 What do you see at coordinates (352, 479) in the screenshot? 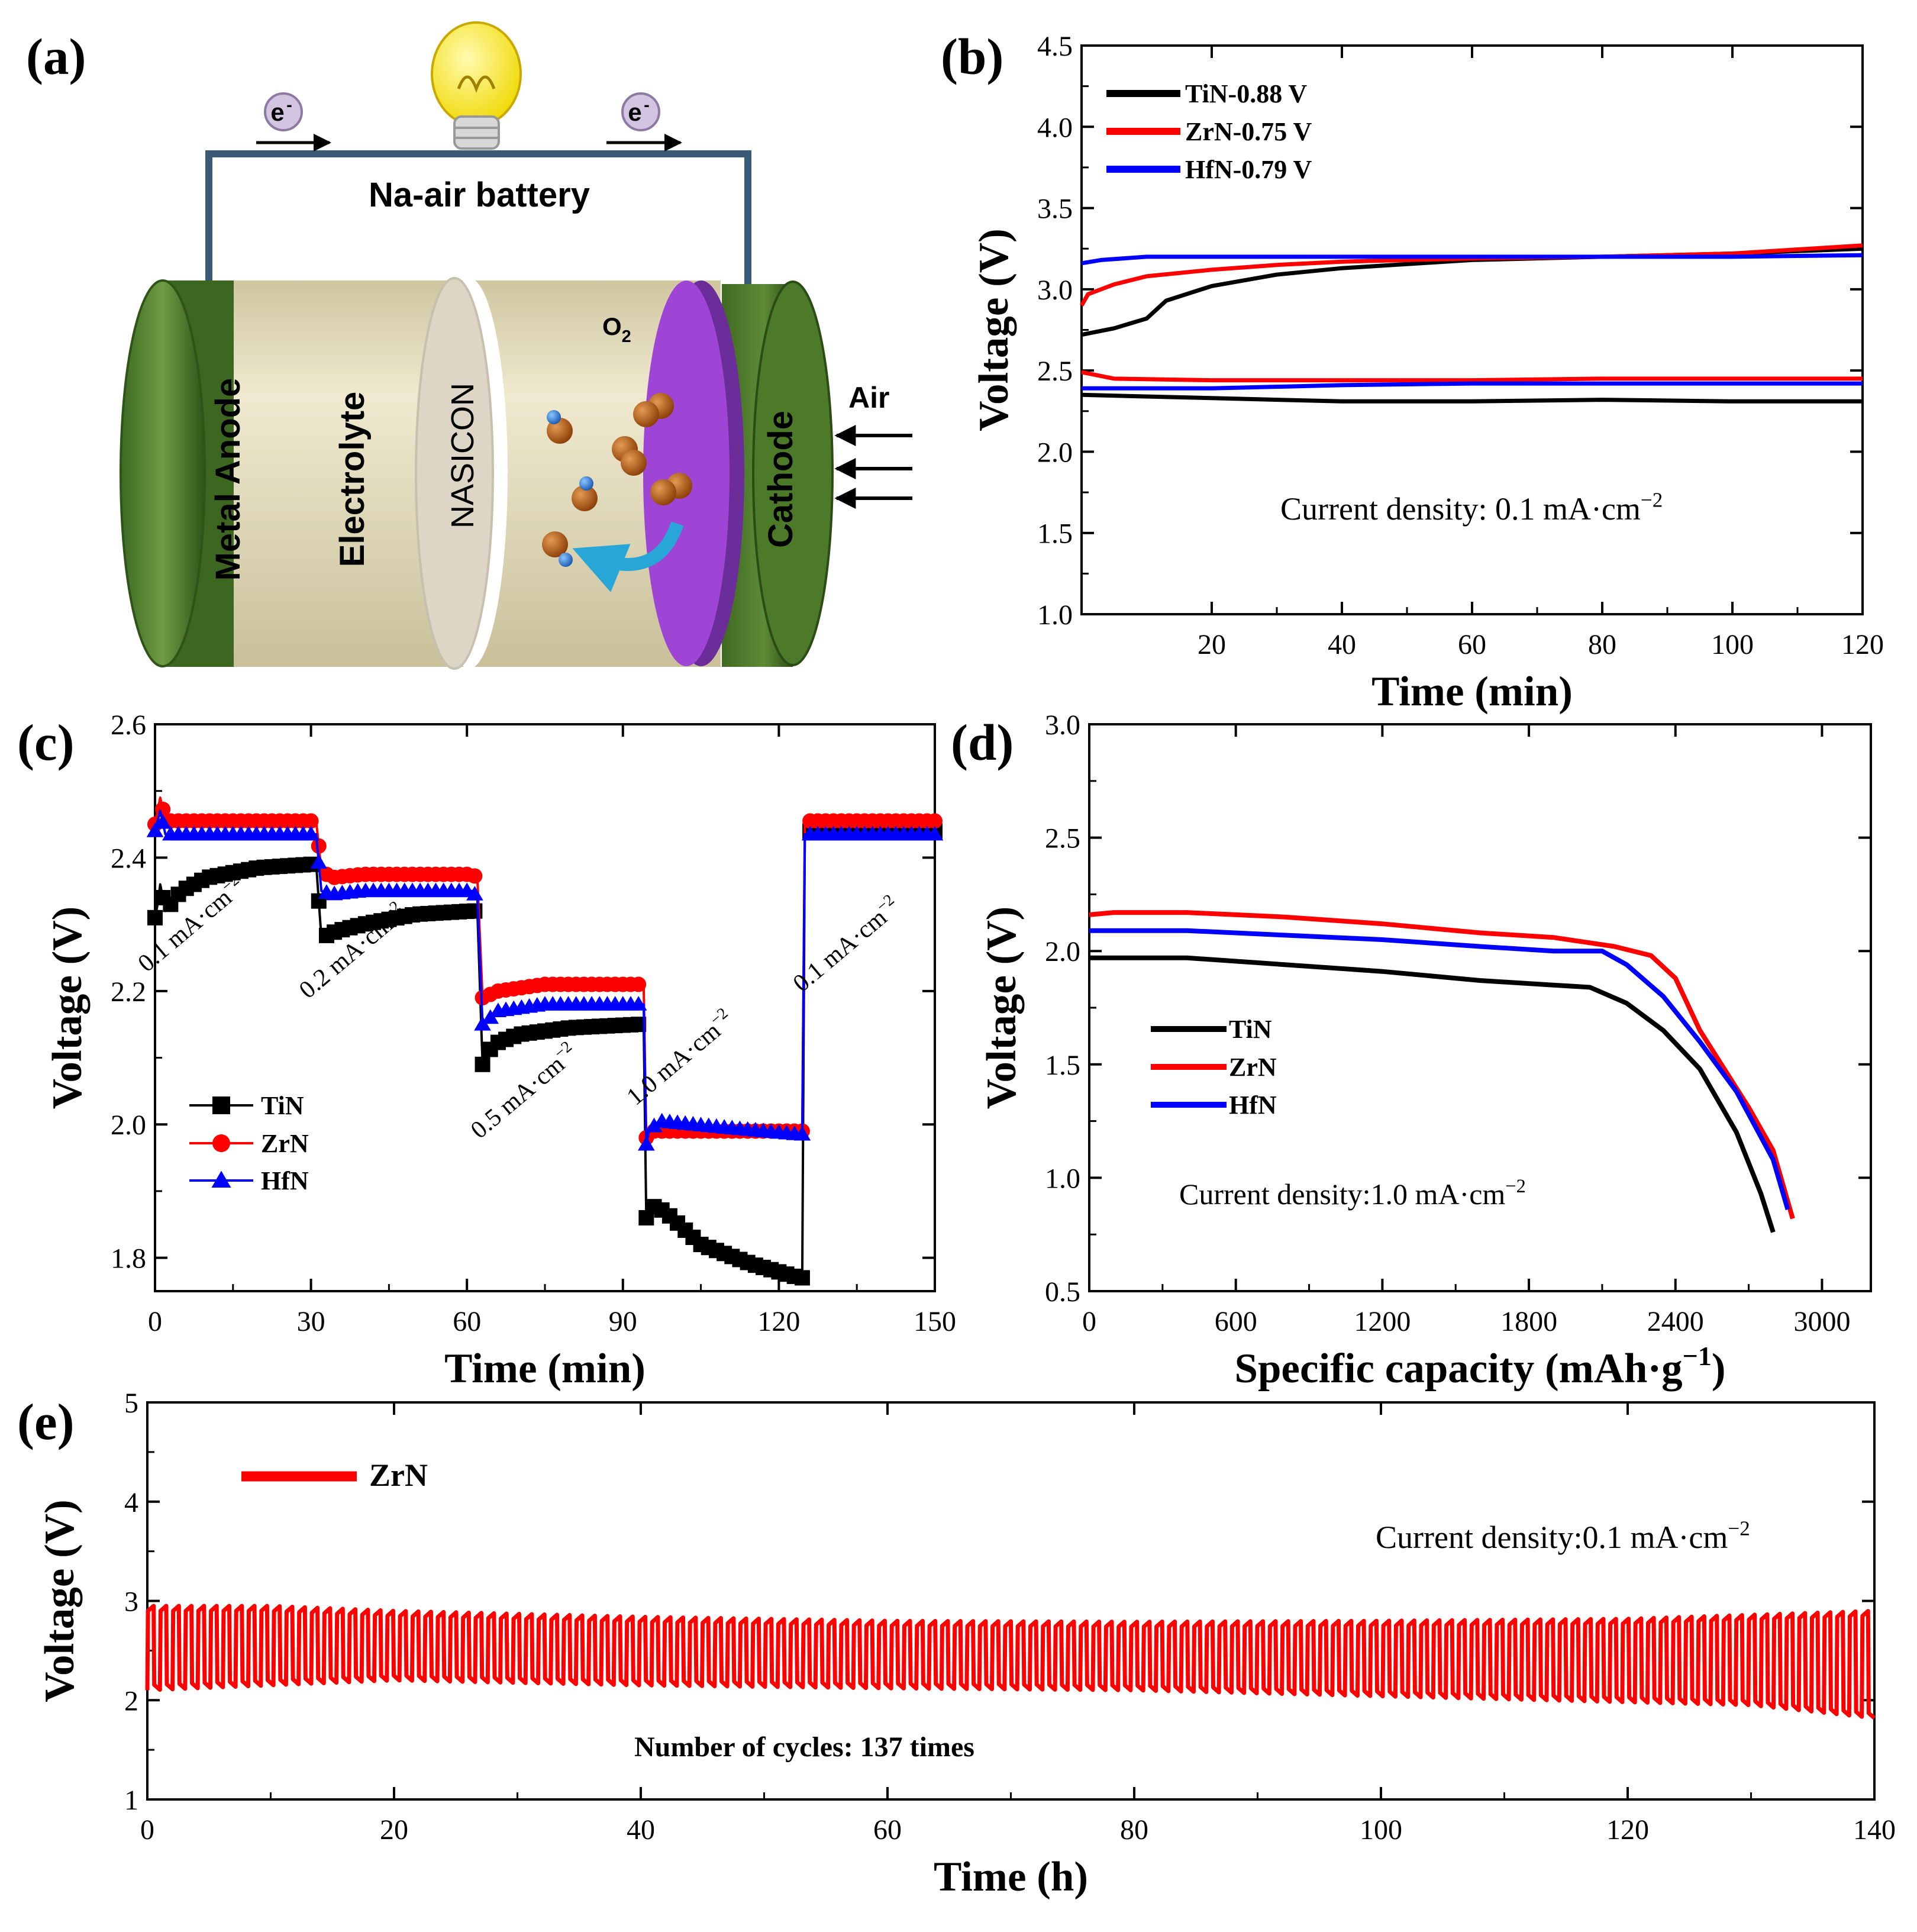
I see `label-electrolyte: Electrolyte` at bounding box center [352, 479].